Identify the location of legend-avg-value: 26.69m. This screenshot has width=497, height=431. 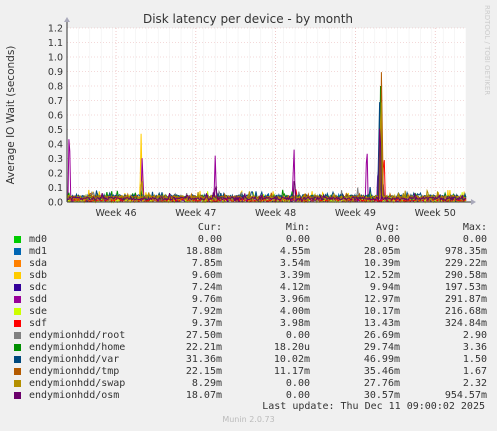
(381, 335).